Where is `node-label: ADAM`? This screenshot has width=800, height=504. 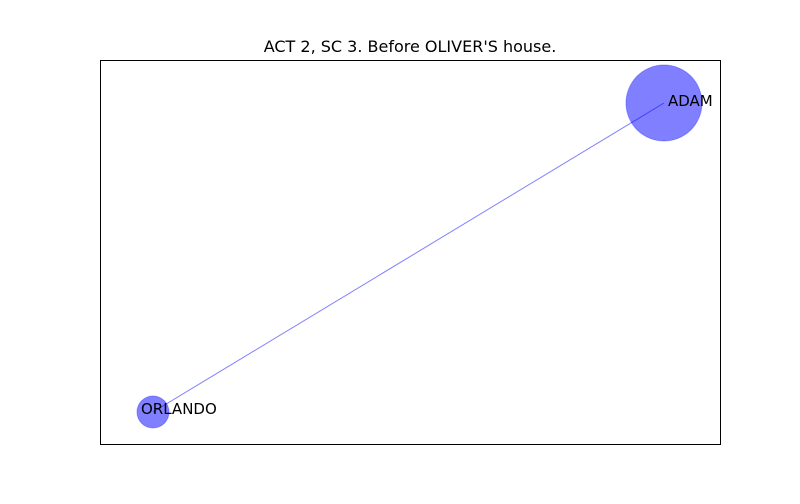 node-label: ADAM is located at coordinates (690, 101).